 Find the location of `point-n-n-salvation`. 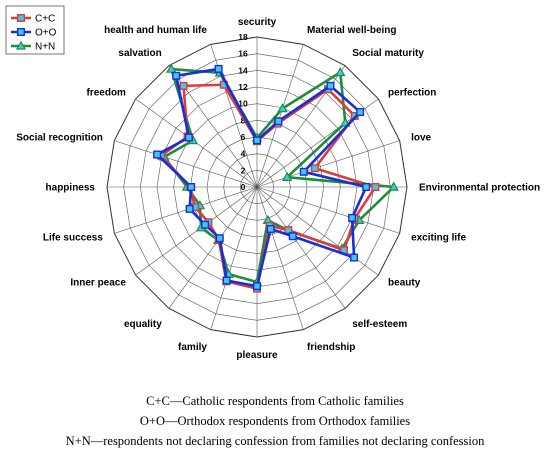

point-n-n-salvation is located at coordinates (171, 68).